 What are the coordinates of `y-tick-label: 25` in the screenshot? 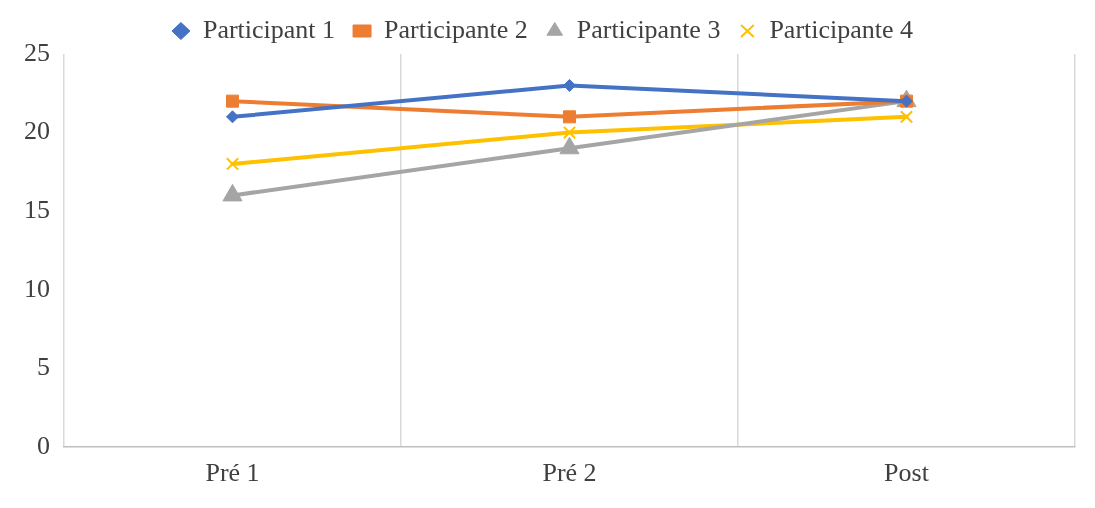 It's located at (37, 52).